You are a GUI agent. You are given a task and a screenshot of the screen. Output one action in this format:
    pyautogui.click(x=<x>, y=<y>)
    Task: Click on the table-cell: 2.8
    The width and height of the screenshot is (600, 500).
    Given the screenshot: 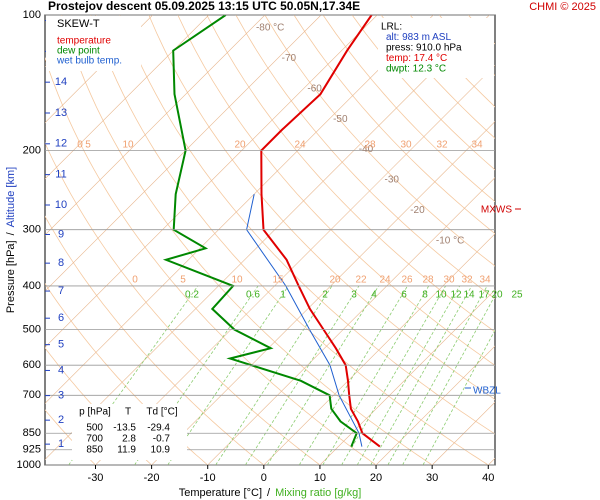 What is the action you would take?
    pyautogui.click(x=129, y=439)
    